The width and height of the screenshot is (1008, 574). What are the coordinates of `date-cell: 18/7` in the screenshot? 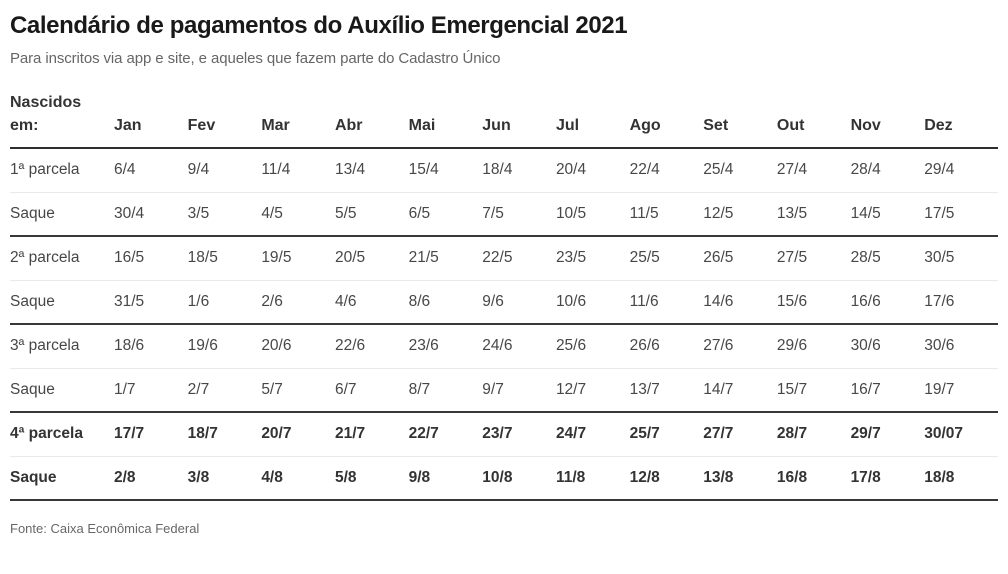 It's located at (224, 434).